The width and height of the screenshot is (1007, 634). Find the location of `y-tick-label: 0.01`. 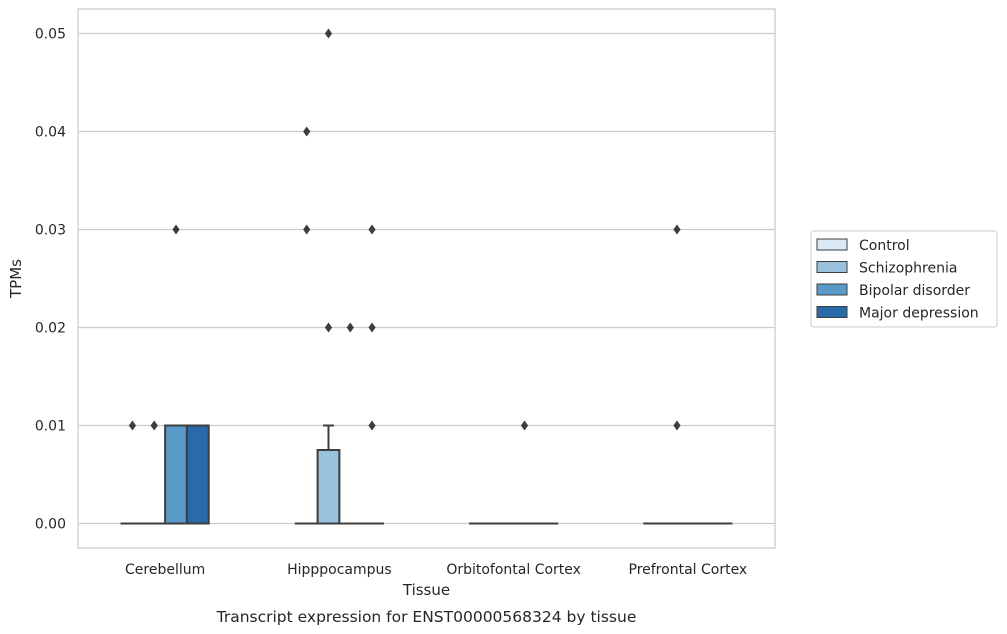

y-tick-label: 0.01 is located at coordinates (50, 427).